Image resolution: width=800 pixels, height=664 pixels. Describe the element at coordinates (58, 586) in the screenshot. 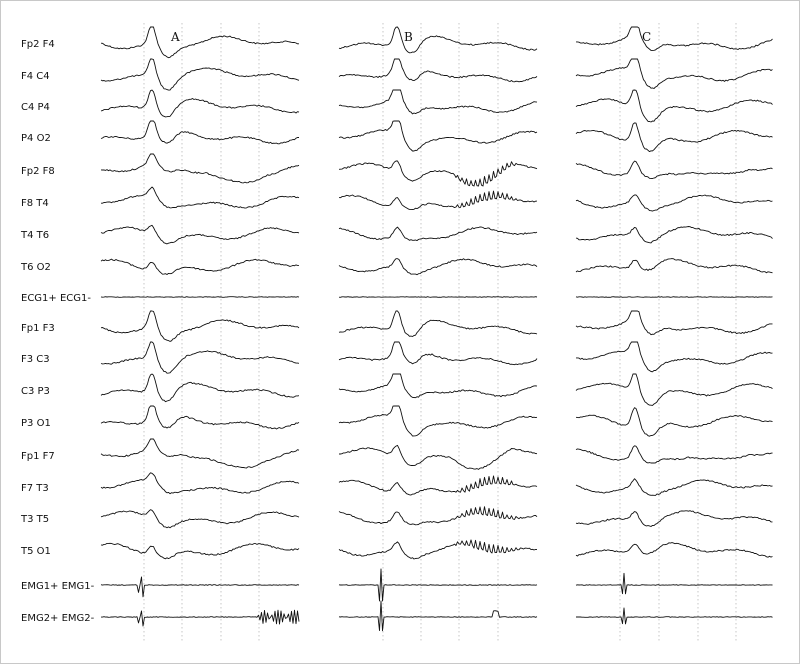

I see `channel-label: EMG1+ EMG1-` at that location.